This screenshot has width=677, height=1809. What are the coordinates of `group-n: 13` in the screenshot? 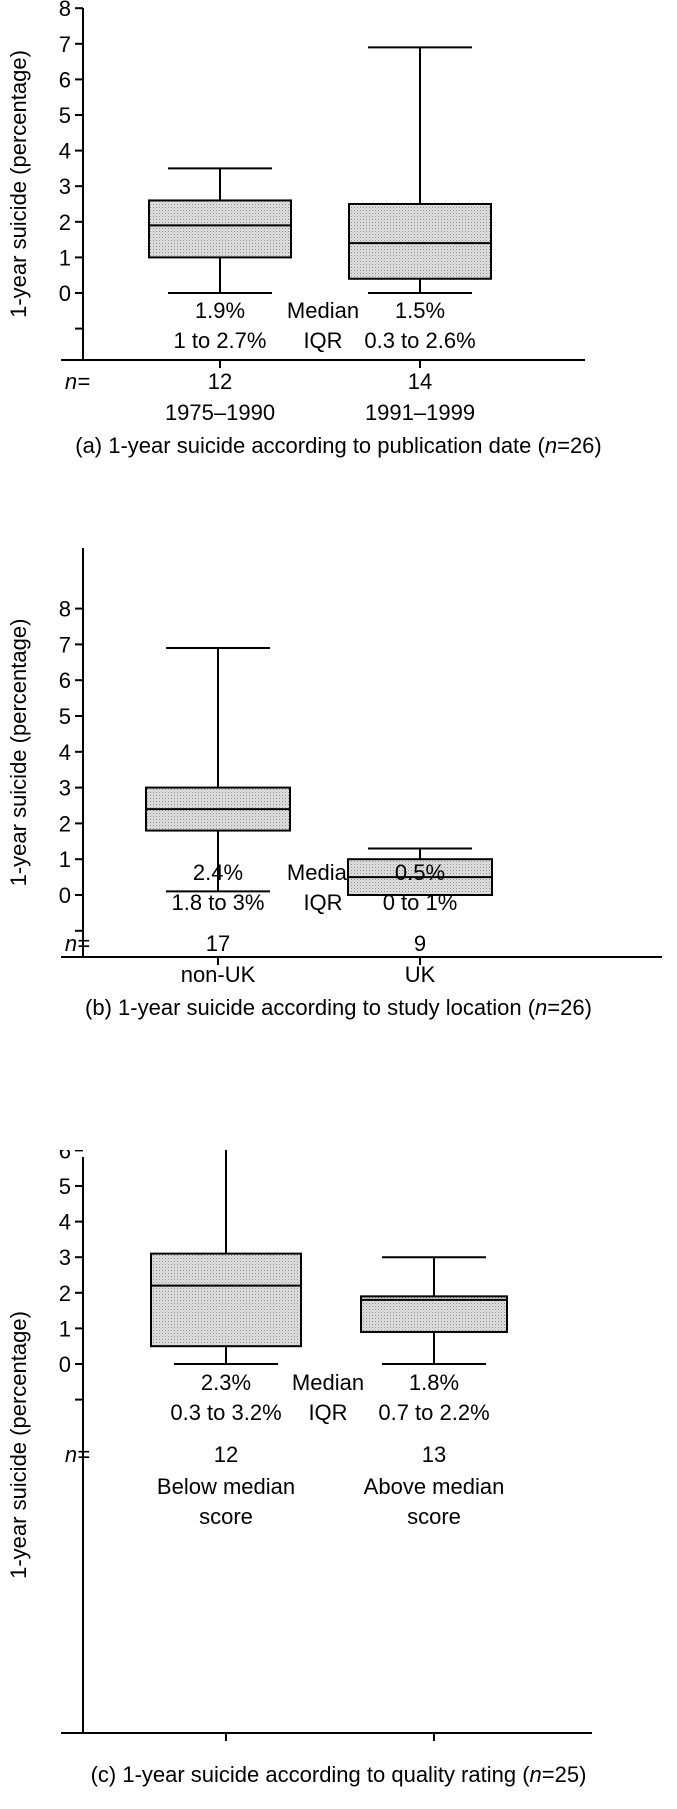 It's located at (434, 1454).